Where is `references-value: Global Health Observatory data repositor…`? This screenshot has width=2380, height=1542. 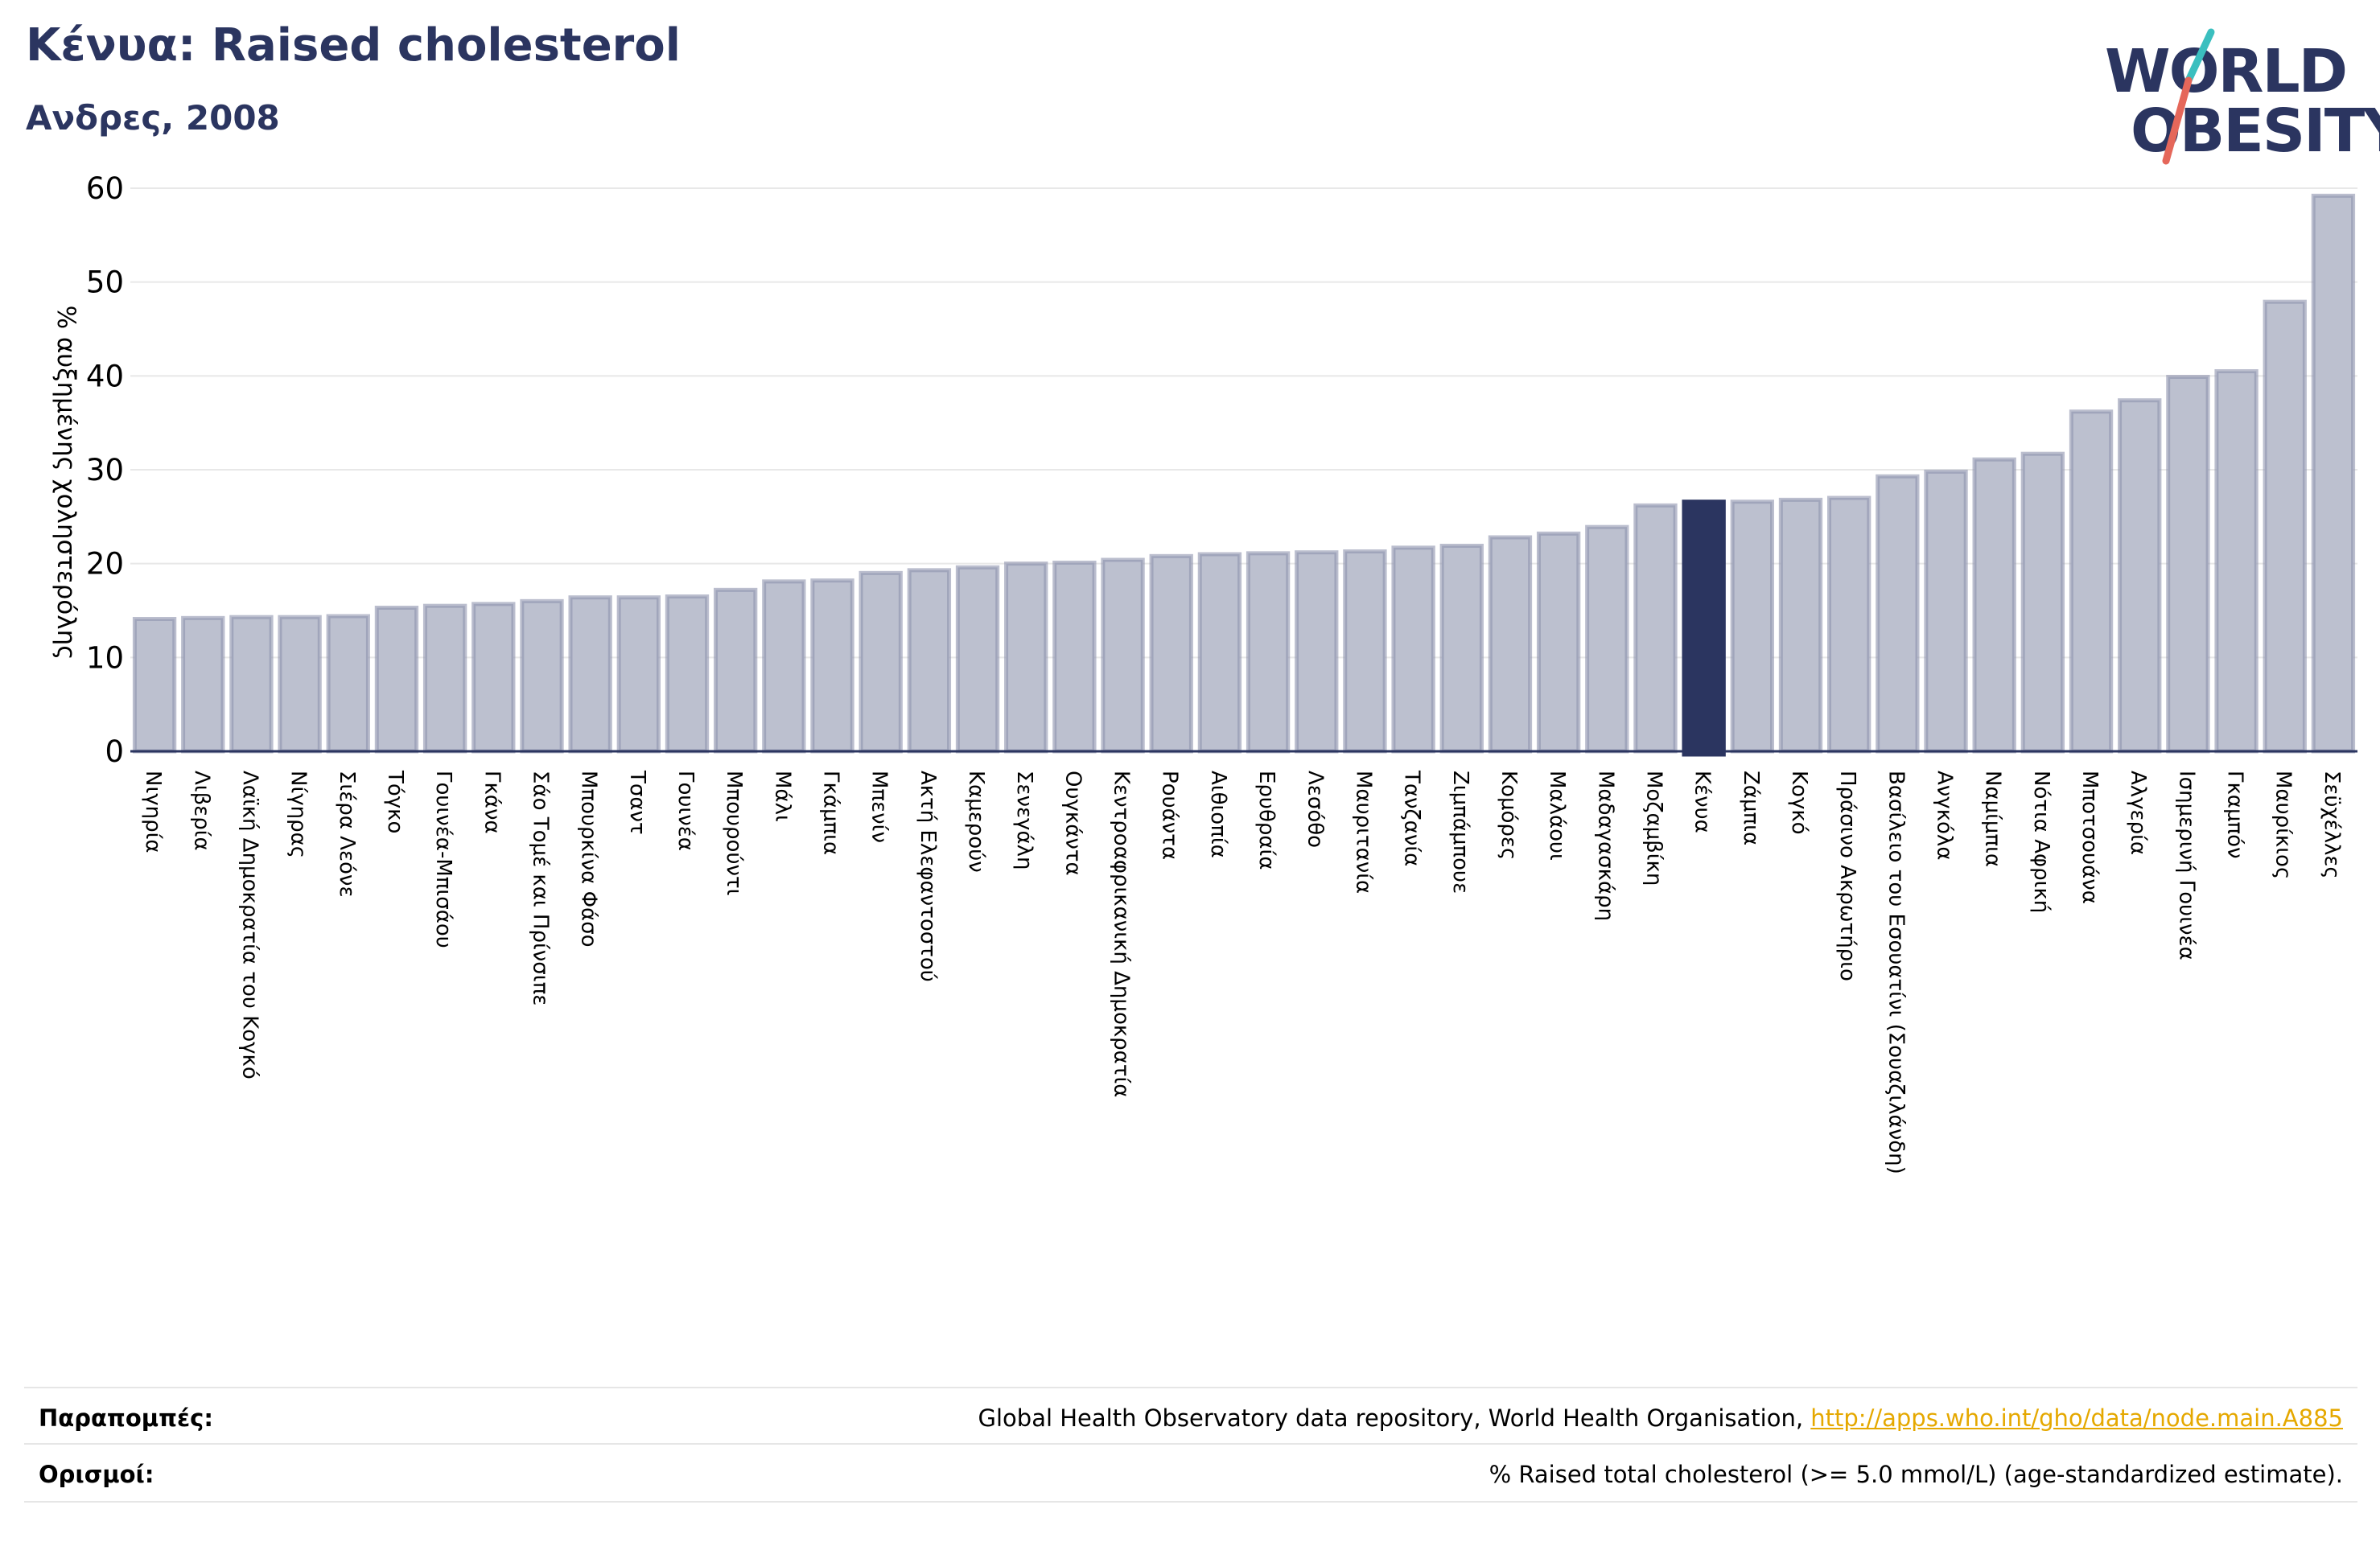 references-value: Global Health Observatory data repositor… is located at coordinates (1661, 1418).